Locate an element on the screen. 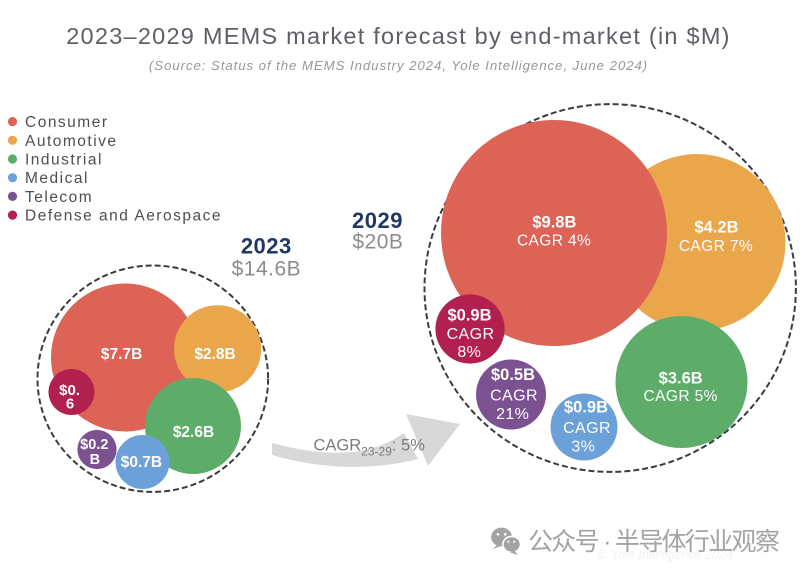  svg-text: 2029 is located at coordinates (377, 220).